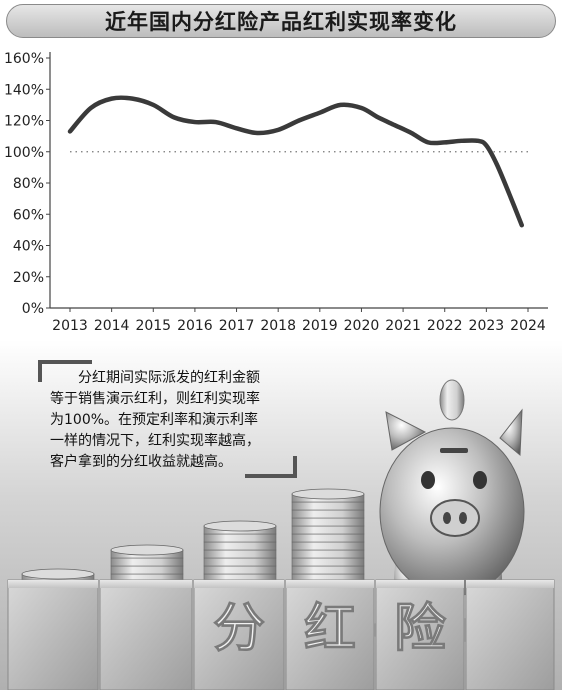  I want to click on y-tick-label: 40%, so click(28, 247).